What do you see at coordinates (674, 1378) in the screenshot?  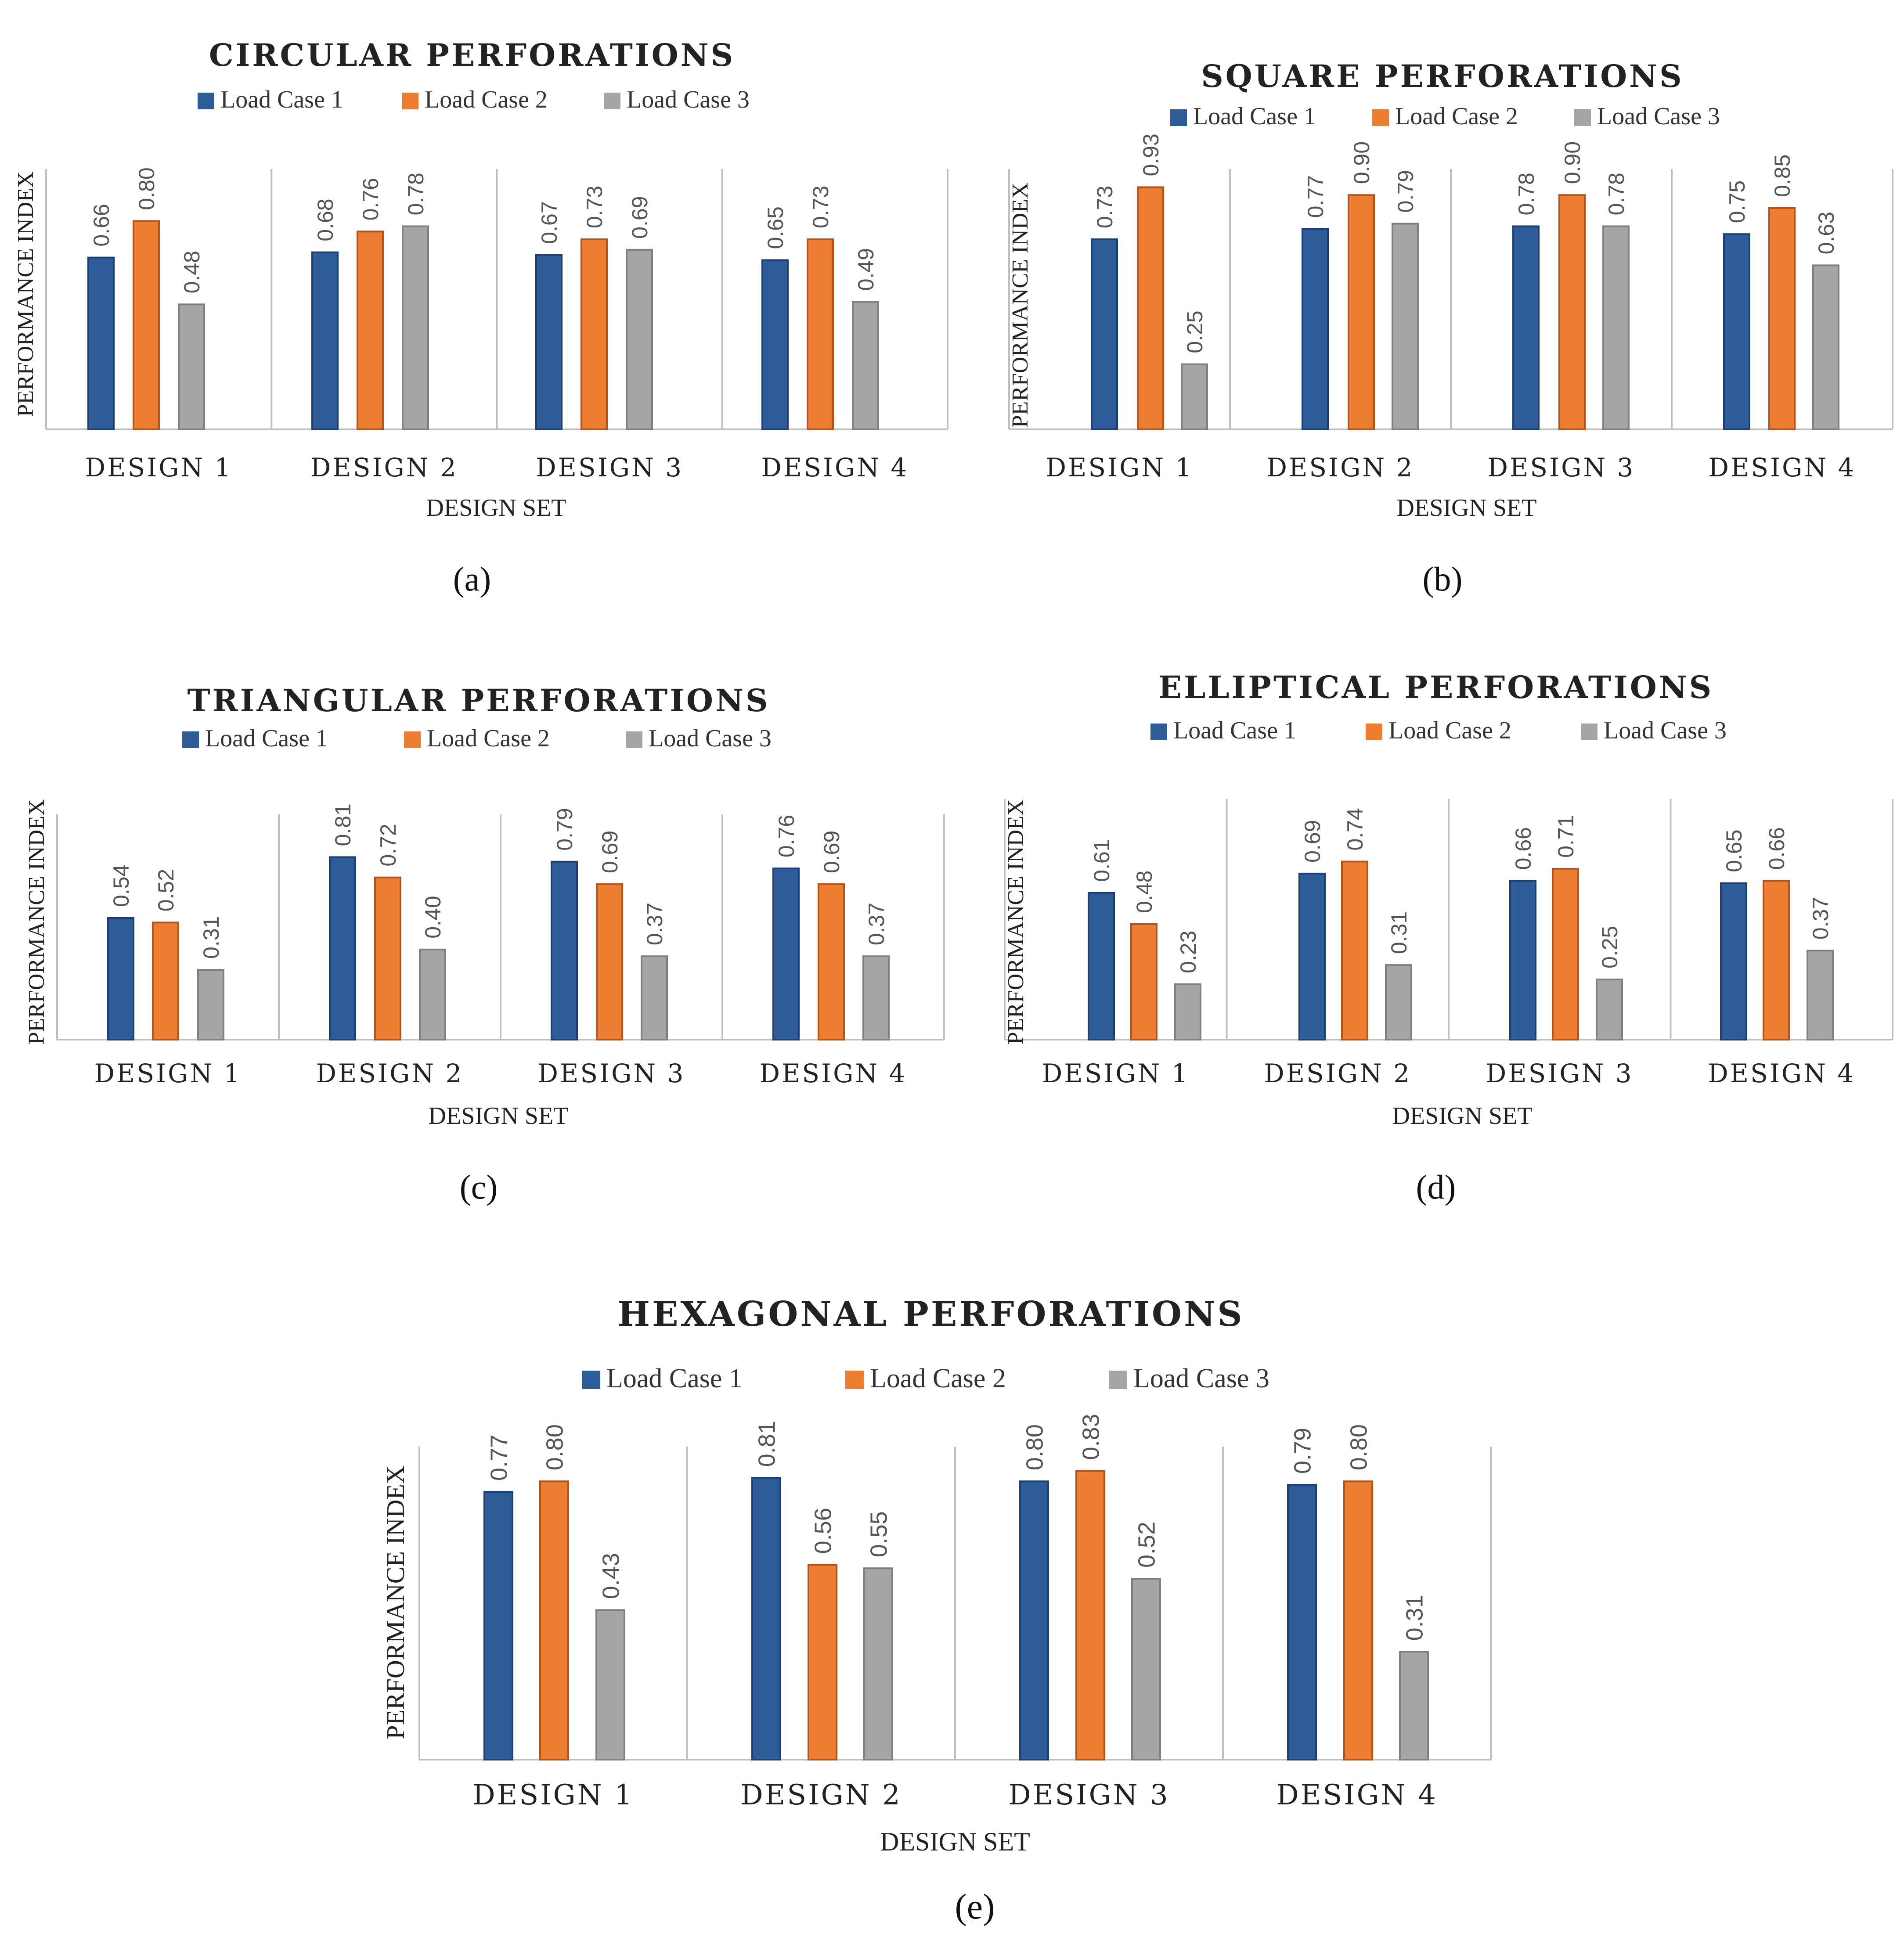 I see `legend-label-1: Load Case 1` at bounding box center [674, 1378].